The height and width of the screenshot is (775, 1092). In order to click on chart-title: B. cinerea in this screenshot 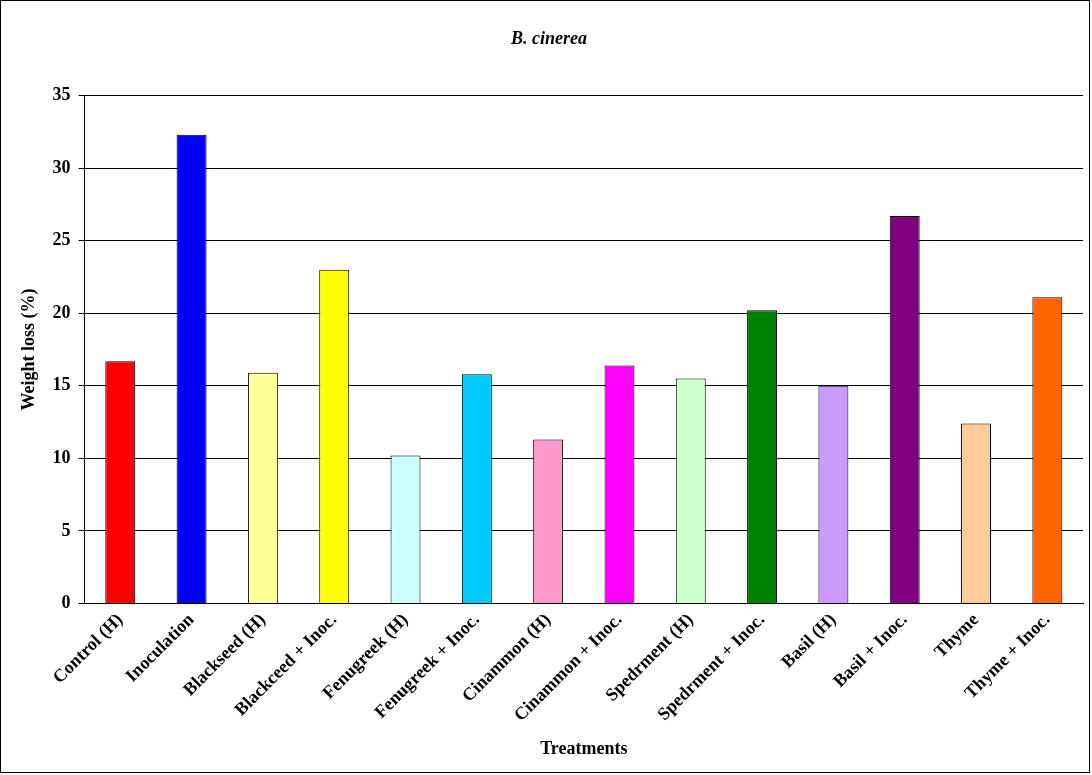, I will do `click(548, 38)`.